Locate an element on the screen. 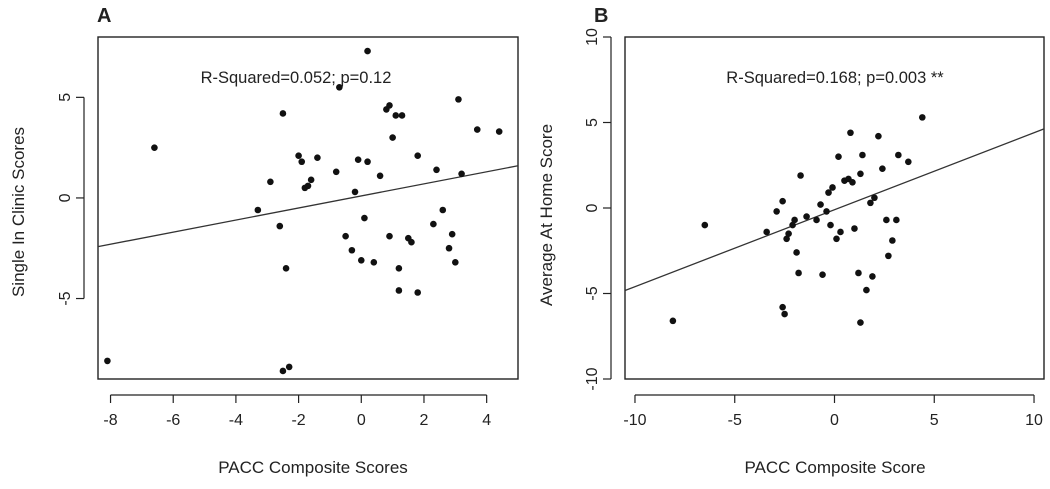  panel-a-letter: A is located at coordinates (104, 16).